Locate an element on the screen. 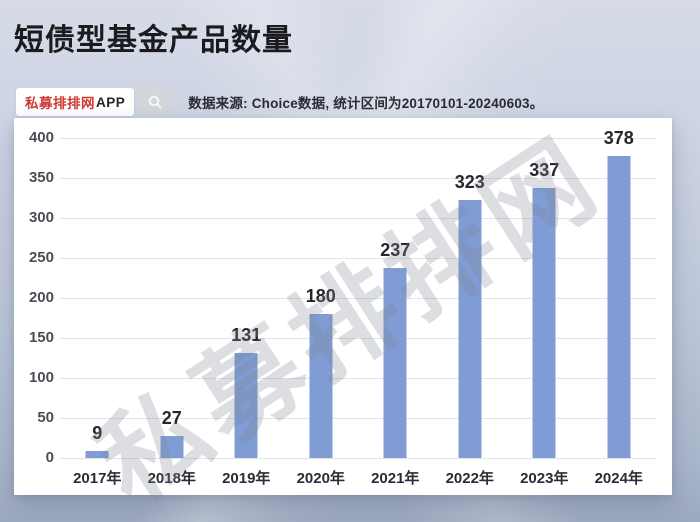  bar-slot: 337 2023年 is located at coordinates (544, 302).